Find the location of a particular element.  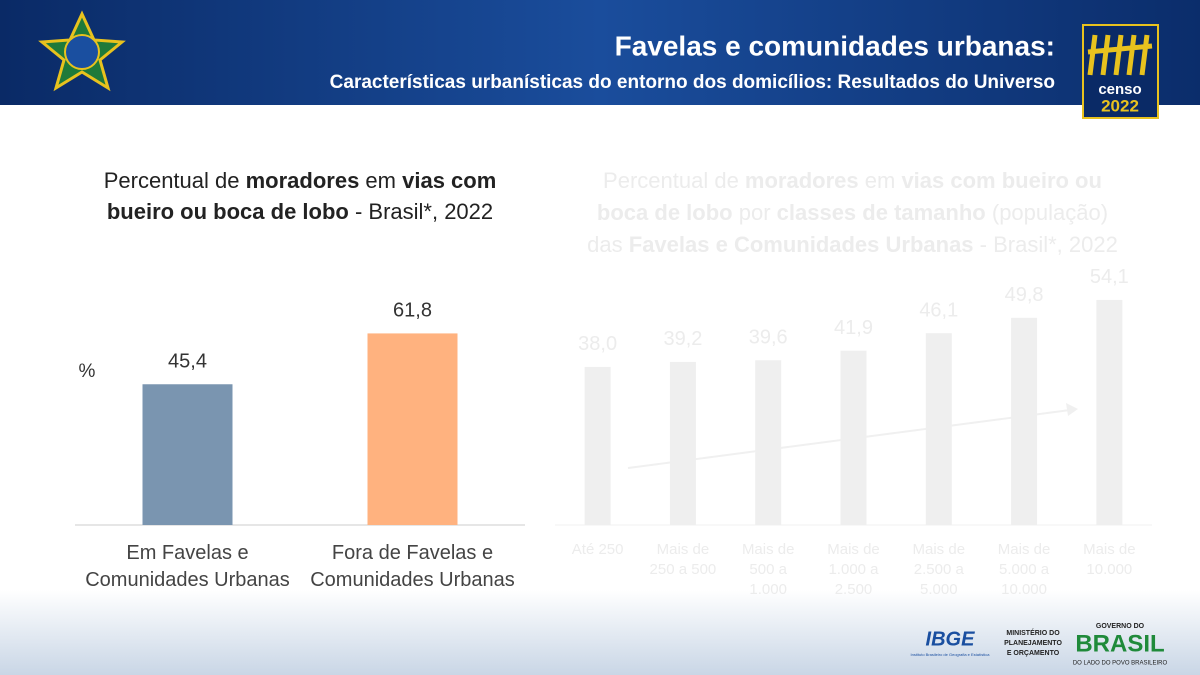

footer-band is located at coordinates (600, 632).